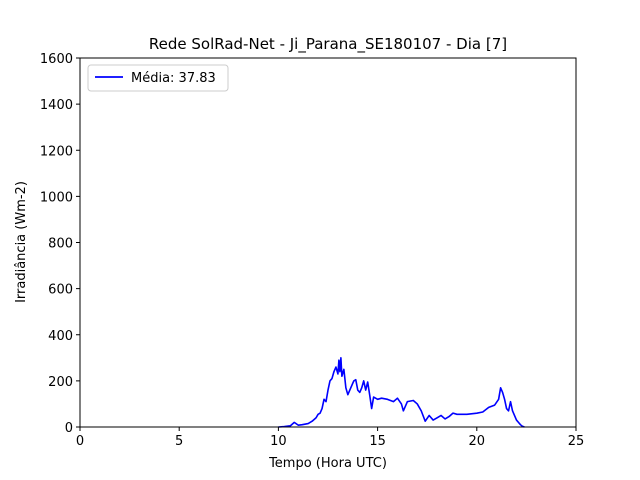 This screenshot has height=480, width=640. What do you see at coordinates (576, 441) in the screenshot?
I see `x-tick-label: 25` at bounding box center [576, 441].